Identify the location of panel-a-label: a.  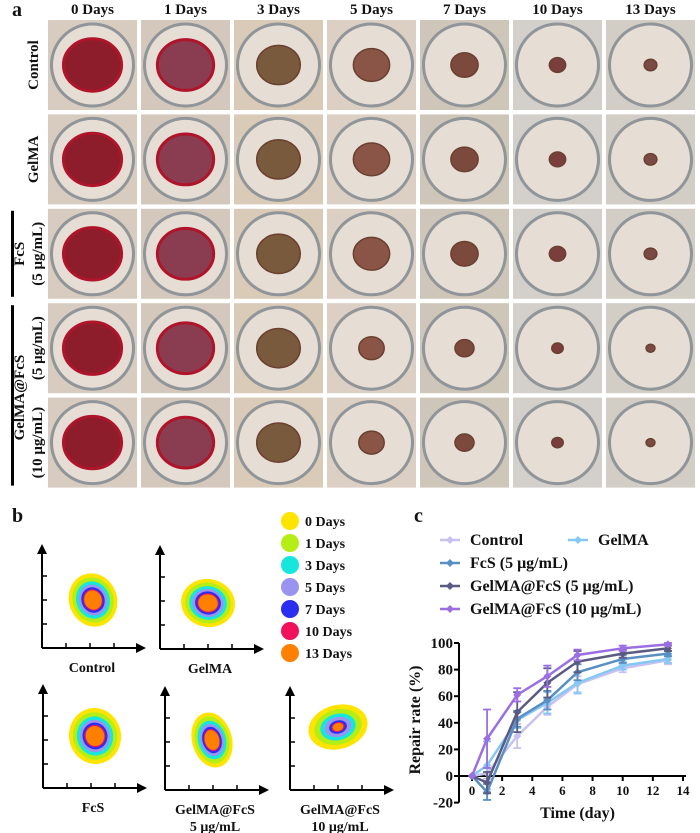
(17, 10).